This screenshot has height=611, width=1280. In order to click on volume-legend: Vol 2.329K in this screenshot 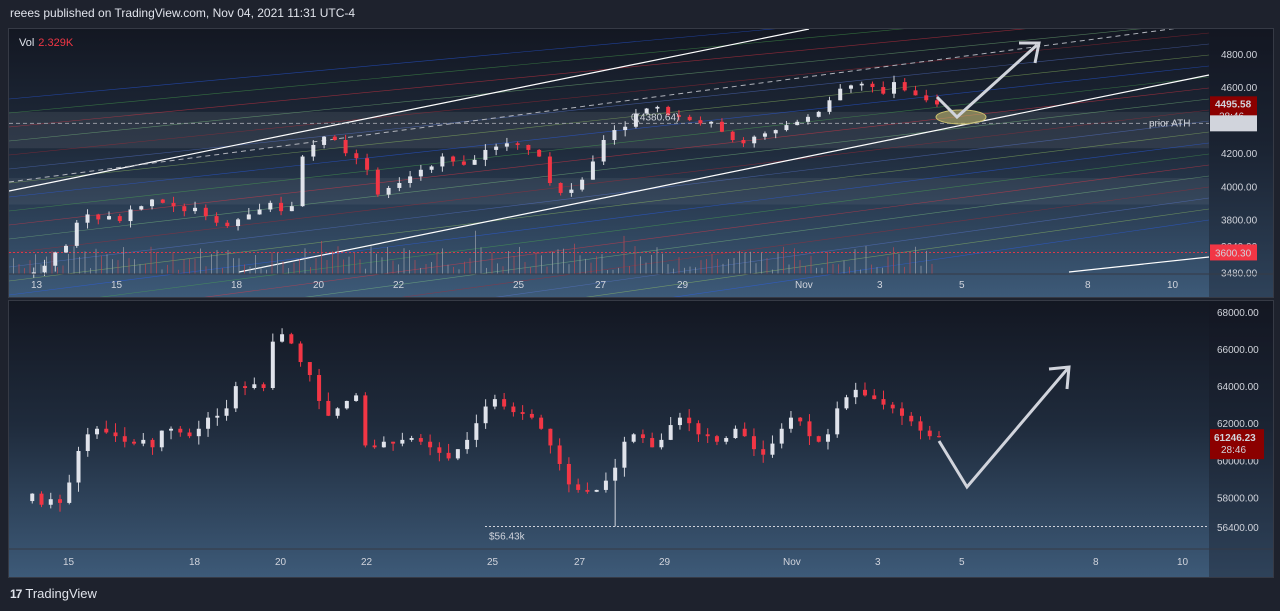, I will do `click(46, 43)`.